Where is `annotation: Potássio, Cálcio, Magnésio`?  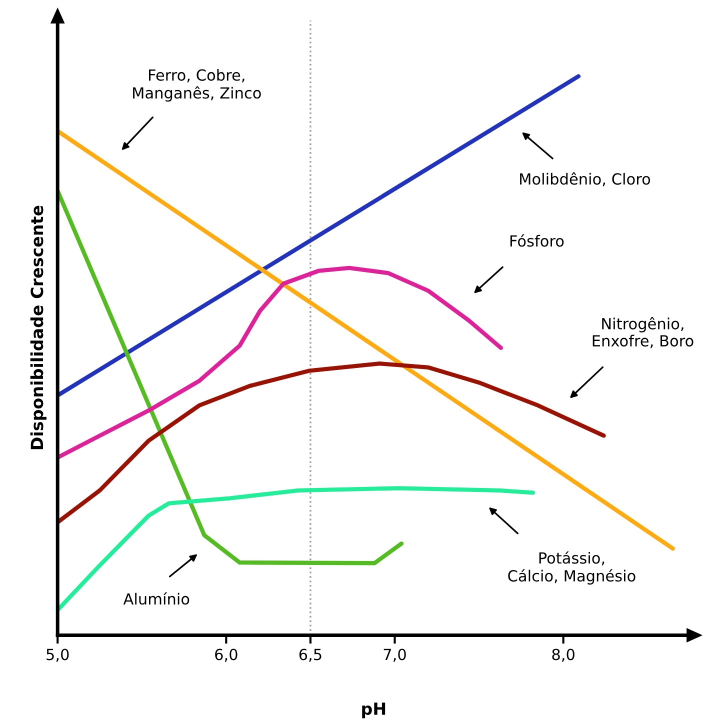
annotation: Potássio, Cálcio, Magnésio is located at coordinates (572, 568).